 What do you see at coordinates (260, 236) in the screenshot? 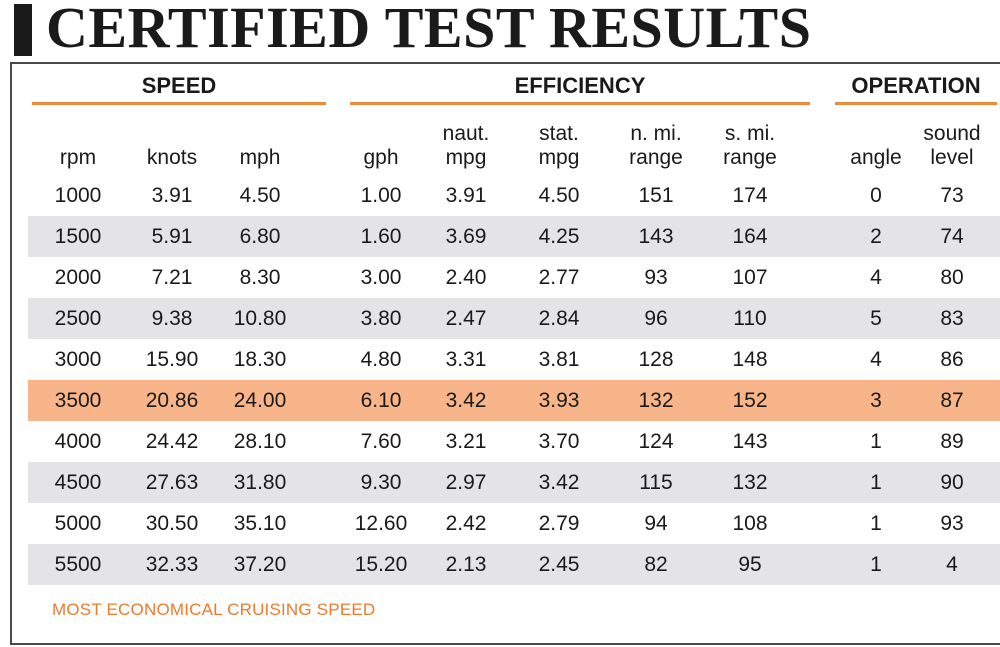
I see `cell-mph: 6.80` at bounding box center [260, 236].